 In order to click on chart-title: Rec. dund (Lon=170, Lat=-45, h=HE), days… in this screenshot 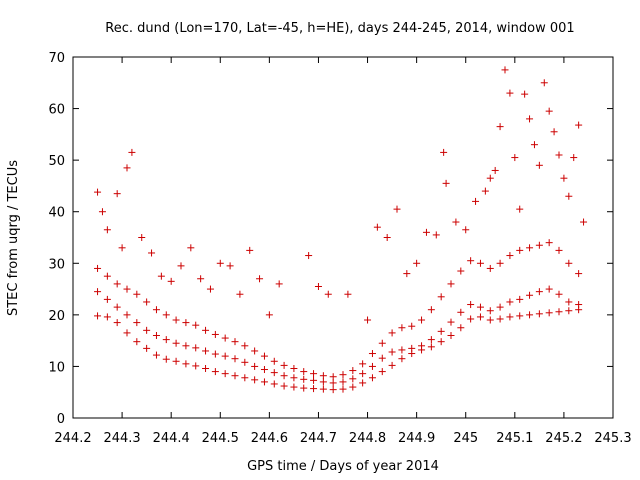, I will do `click(339, 28)`.